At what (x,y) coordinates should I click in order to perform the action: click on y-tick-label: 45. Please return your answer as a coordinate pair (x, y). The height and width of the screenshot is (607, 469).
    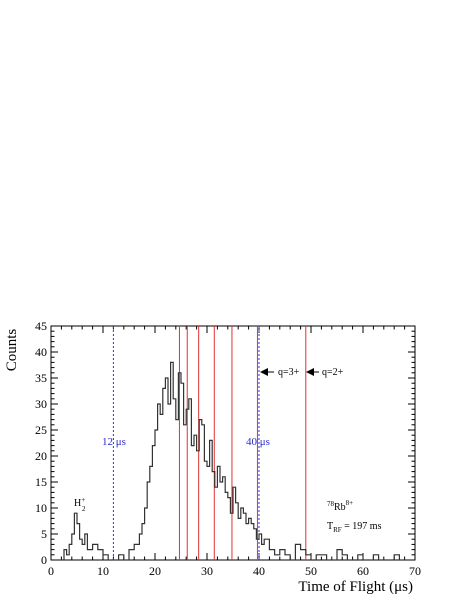
    Looking at the image, I should click on (41, 326).